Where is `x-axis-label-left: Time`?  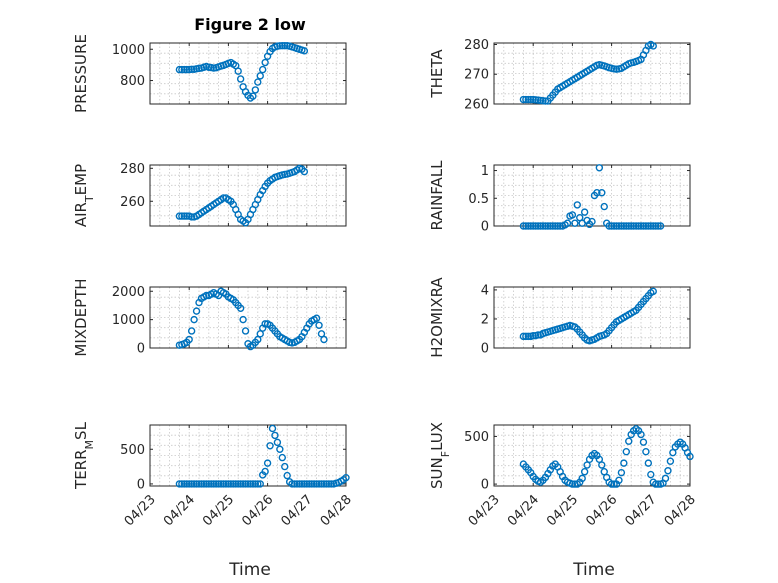 x-axis-label-left: Time is located at coordinates (249, 570).